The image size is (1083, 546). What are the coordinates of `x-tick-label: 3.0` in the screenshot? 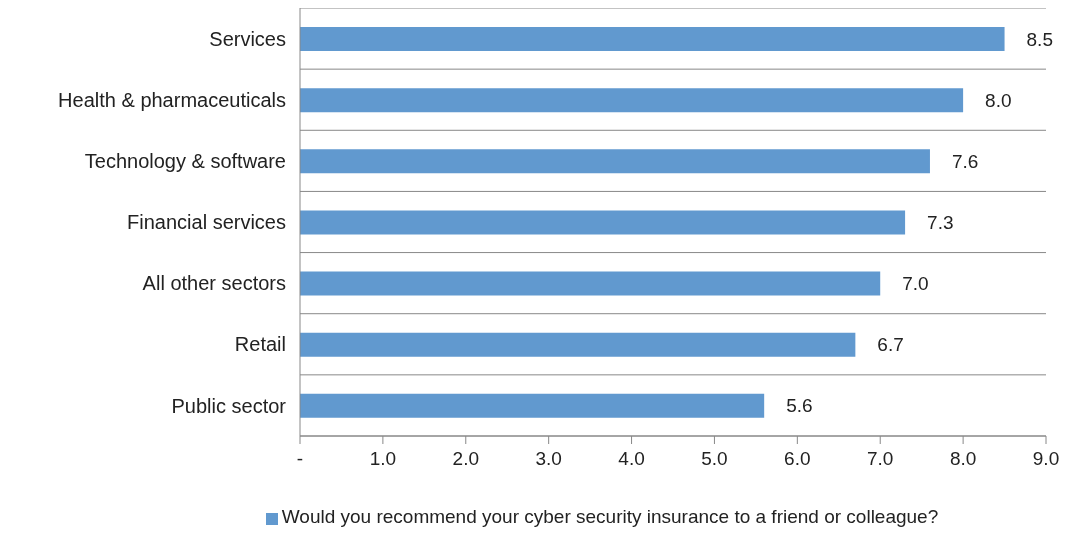 It's located at (548, 459).